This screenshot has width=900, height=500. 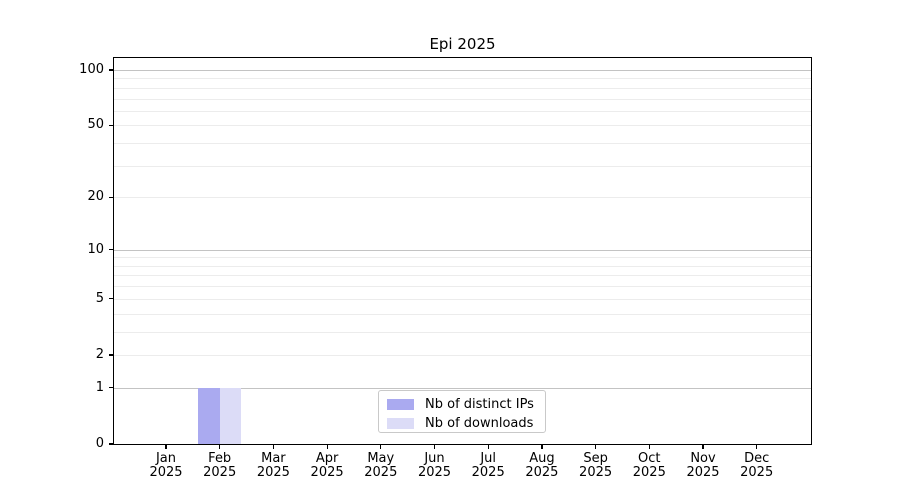 I want to click on x-tick-mark-oct, so click(x=649, y=446).